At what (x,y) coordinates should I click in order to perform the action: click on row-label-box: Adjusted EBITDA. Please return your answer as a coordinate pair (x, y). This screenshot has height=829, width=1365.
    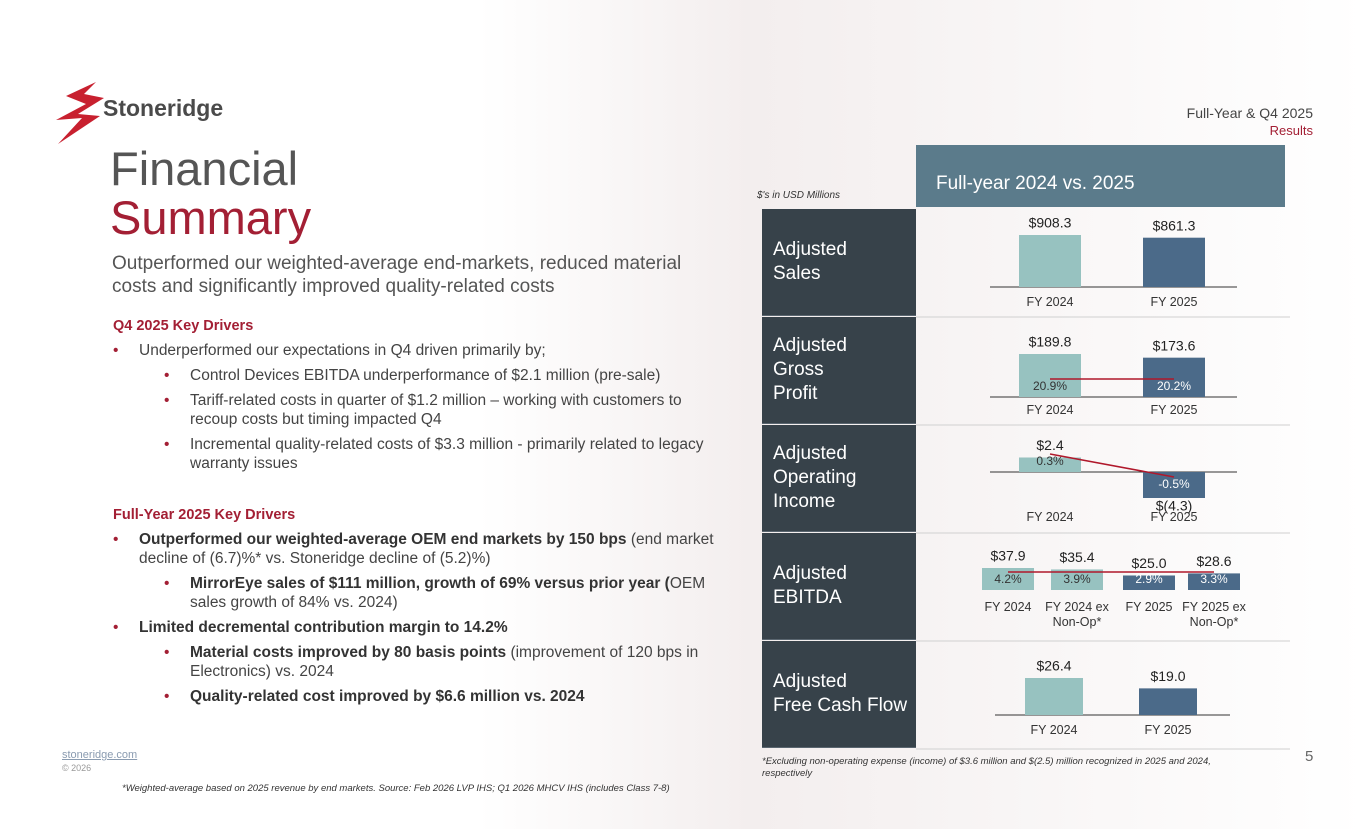
    Looking at the image, I should click on (839, 586).